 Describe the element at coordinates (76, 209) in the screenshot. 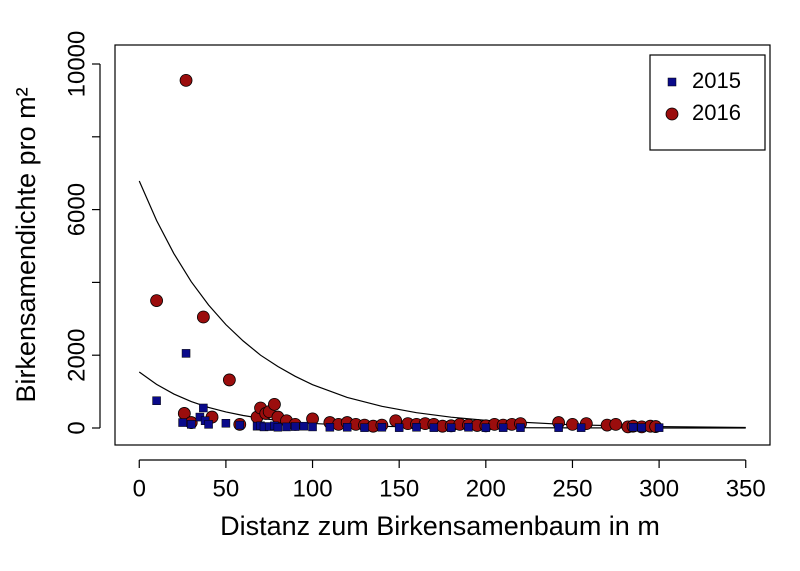

I see `y-tick-label: 6000` at that location.